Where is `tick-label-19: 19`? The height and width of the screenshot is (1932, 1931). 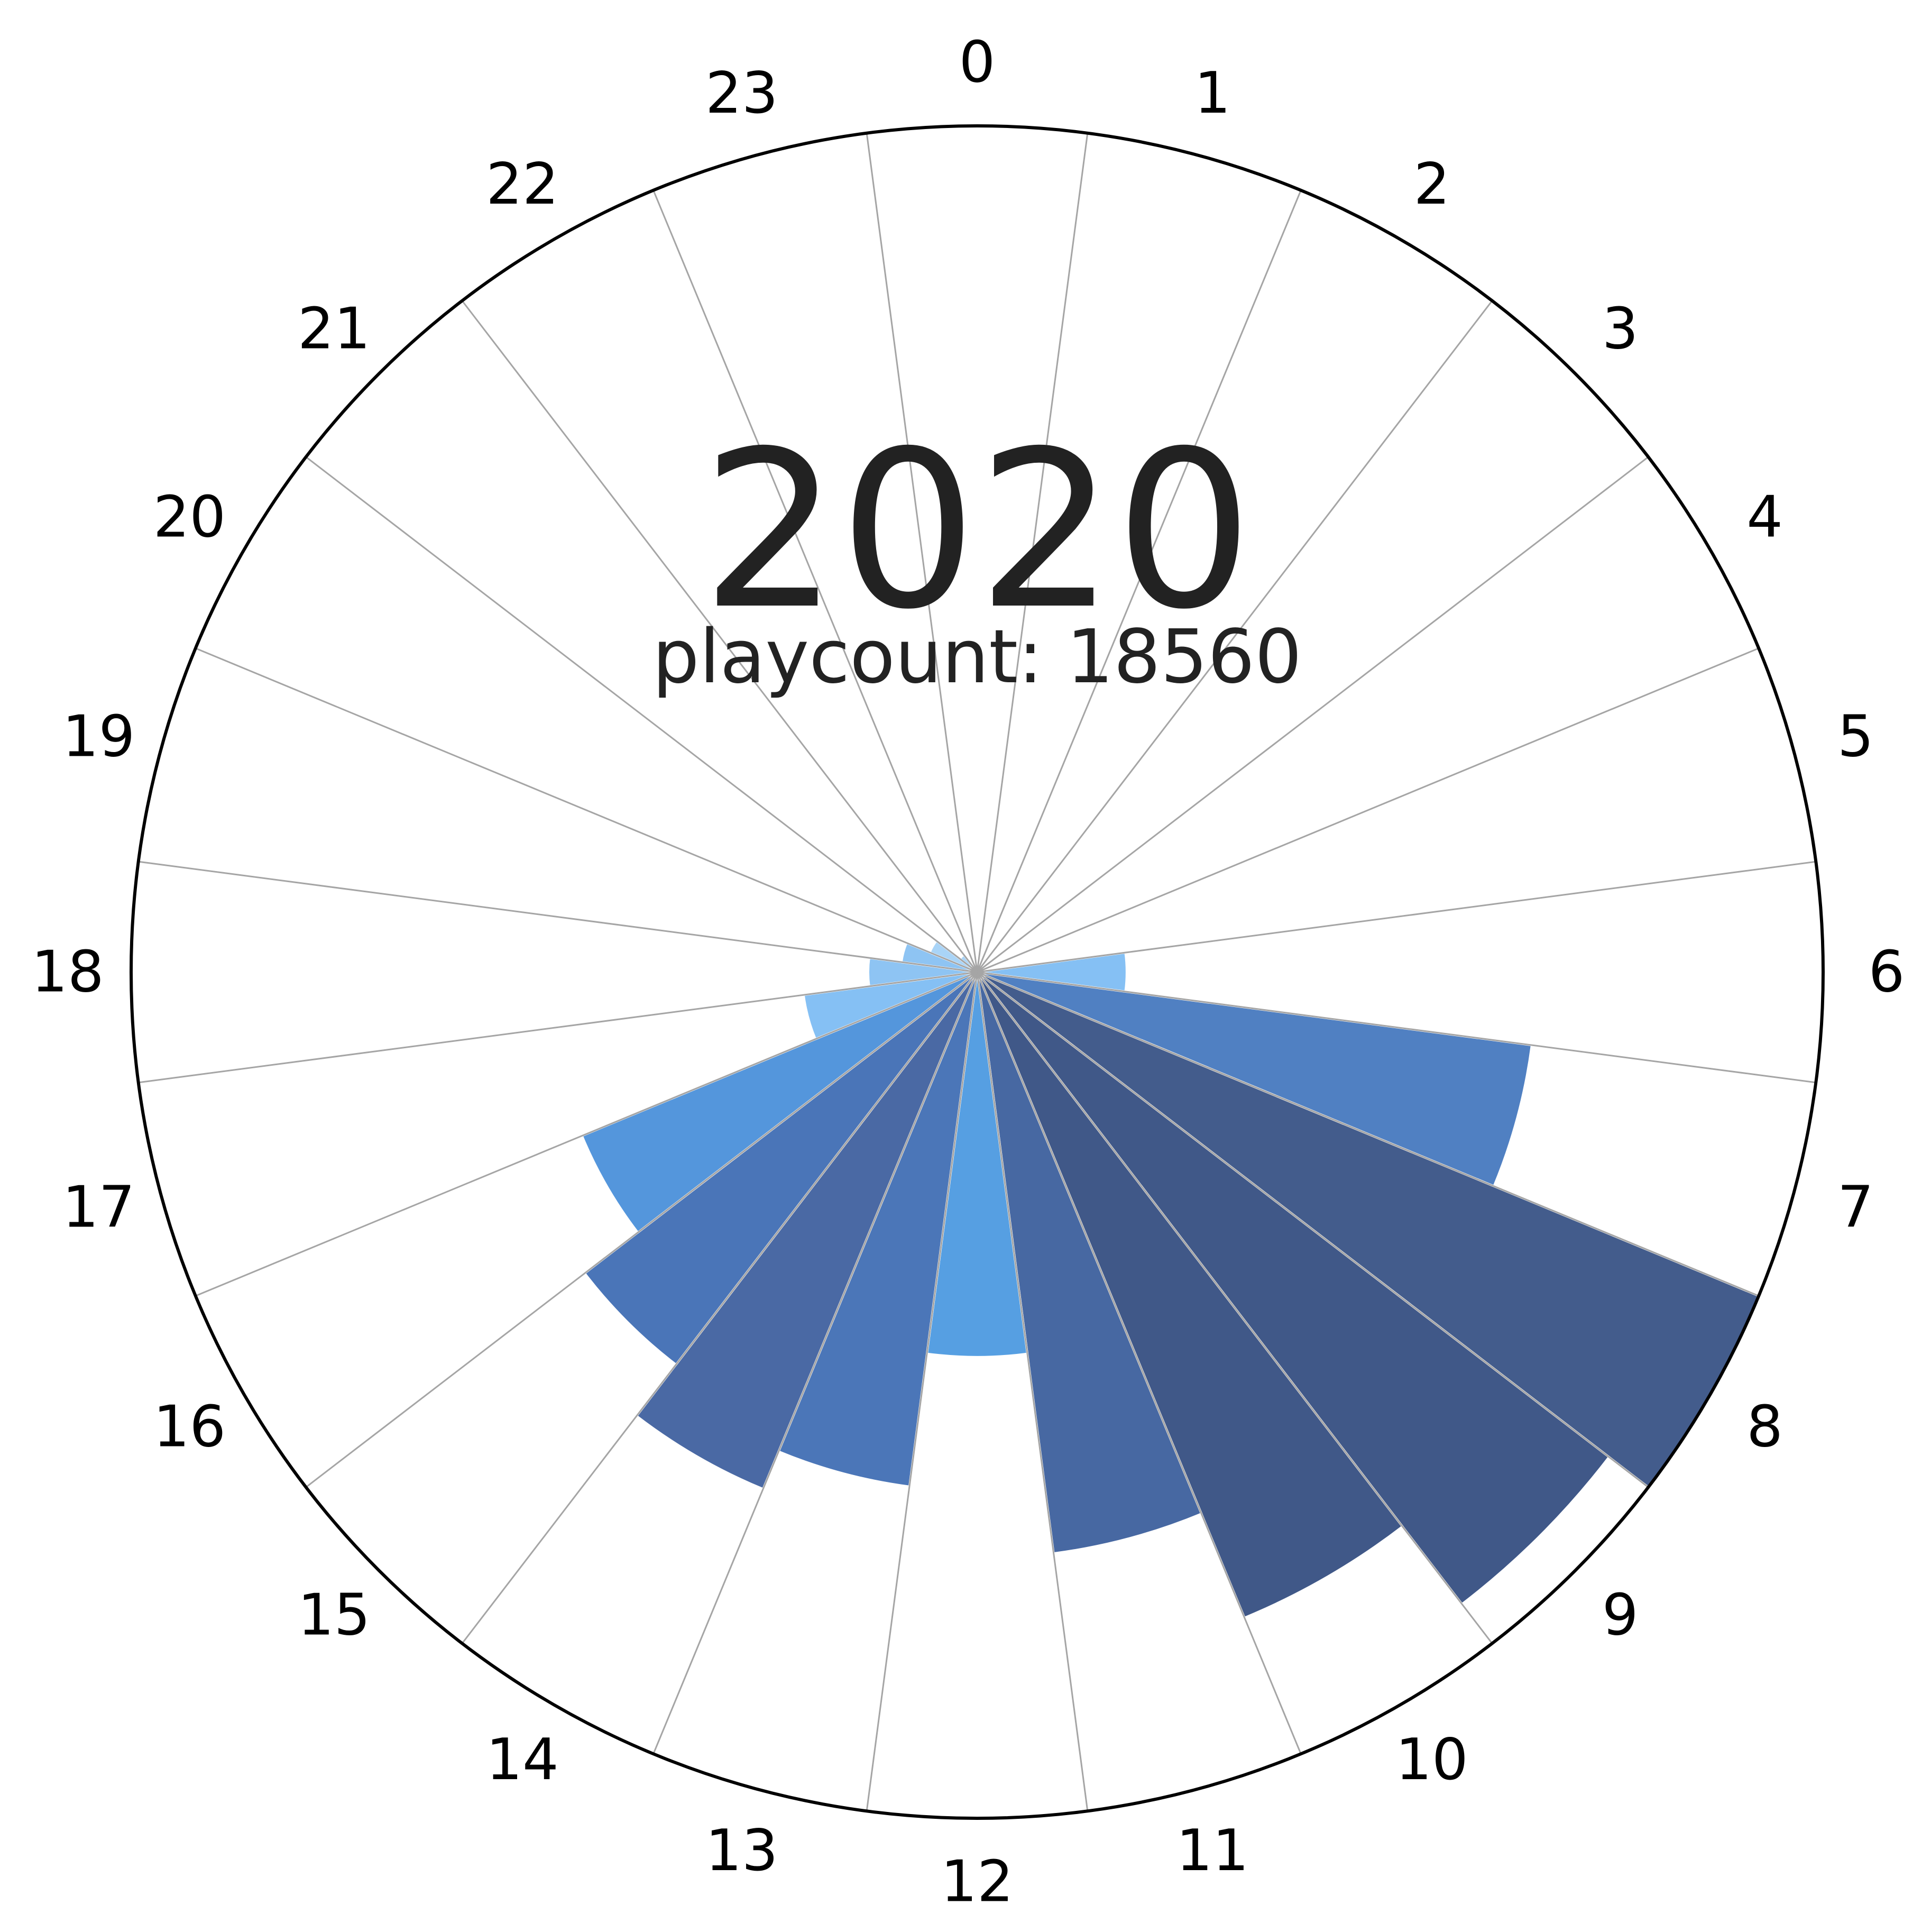
tick-label-19: 19 is located at coordinates (99, 737).